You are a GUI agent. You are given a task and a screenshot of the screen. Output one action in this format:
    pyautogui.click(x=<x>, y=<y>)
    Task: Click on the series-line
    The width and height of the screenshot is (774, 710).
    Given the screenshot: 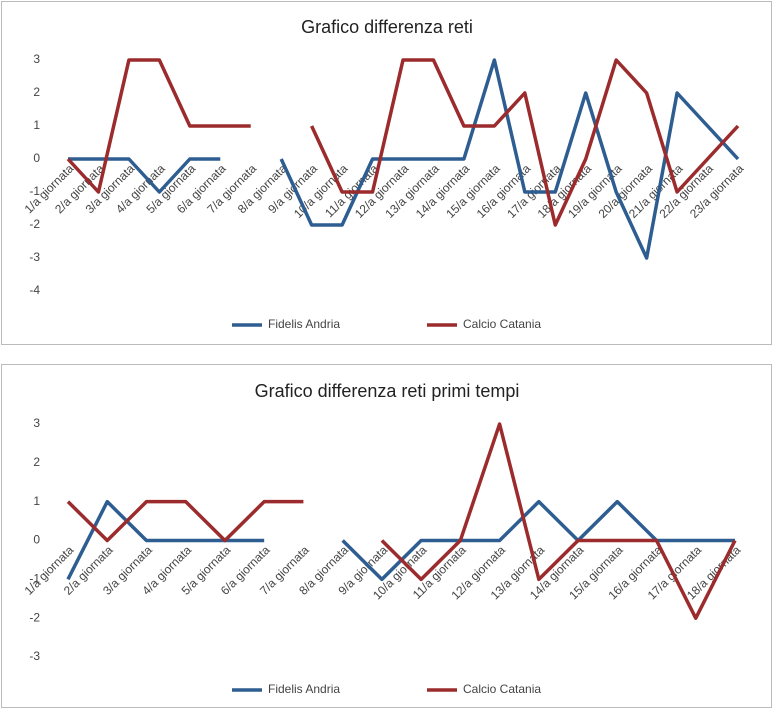 What is the action you would take?
    pyautogui.click(x=400, y=540)
    